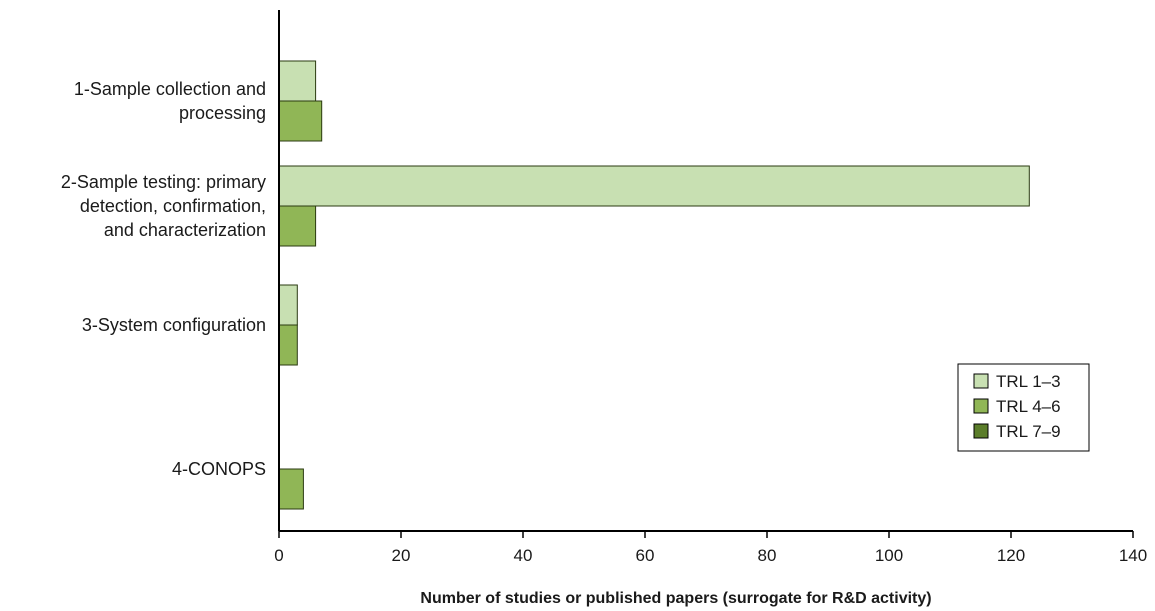 Image resolution: width=1155 pixels, height=611 pixels. What do you see at coordinates (710, 548) in the screenshot?
I see `x-ticks: 0 20 40 60 80 100 120 140` at bounding box center [710, 548].